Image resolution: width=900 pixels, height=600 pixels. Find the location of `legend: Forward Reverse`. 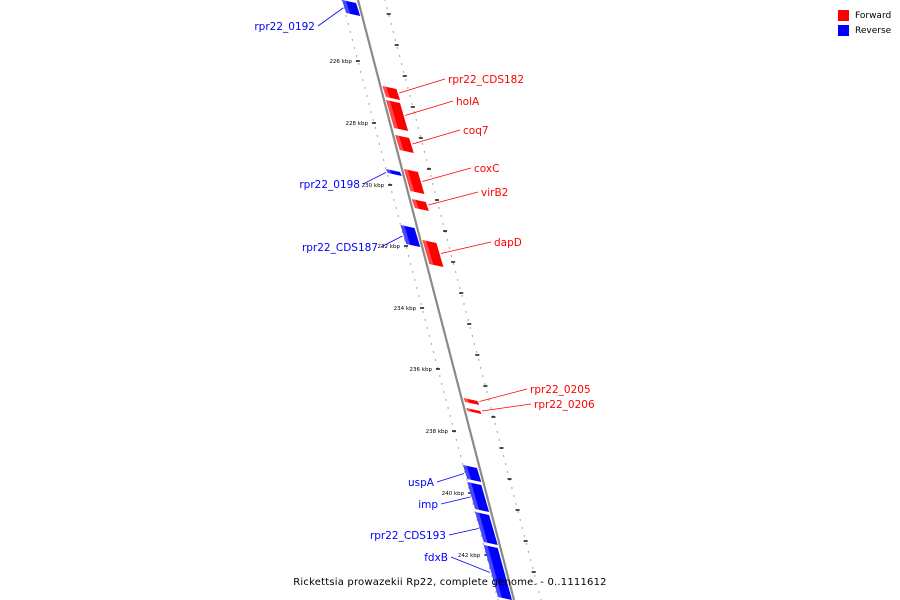

legend: Forward Reverse is located at coordinates (864, 23).